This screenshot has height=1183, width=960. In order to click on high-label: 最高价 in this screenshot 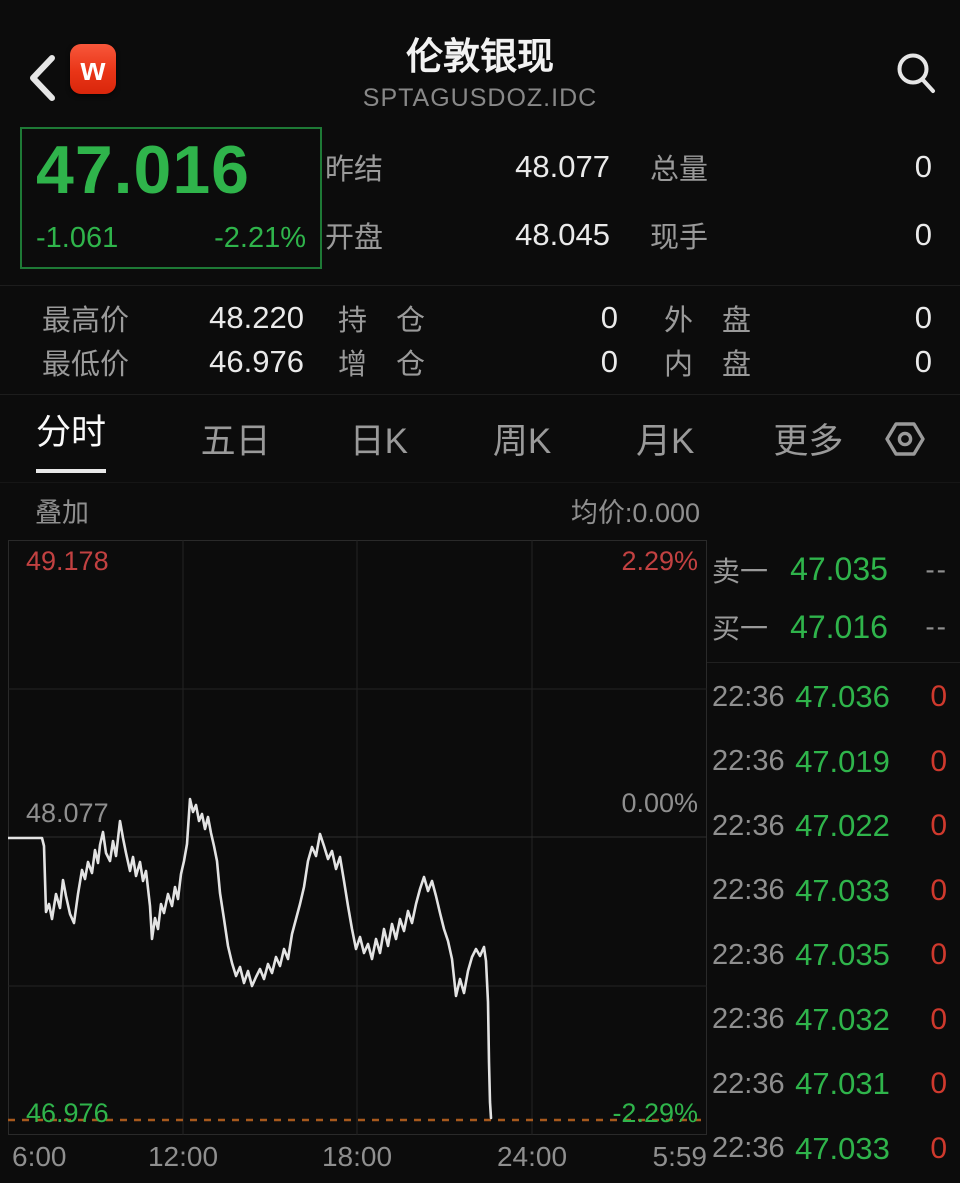, I will do `click(86, 321)`.